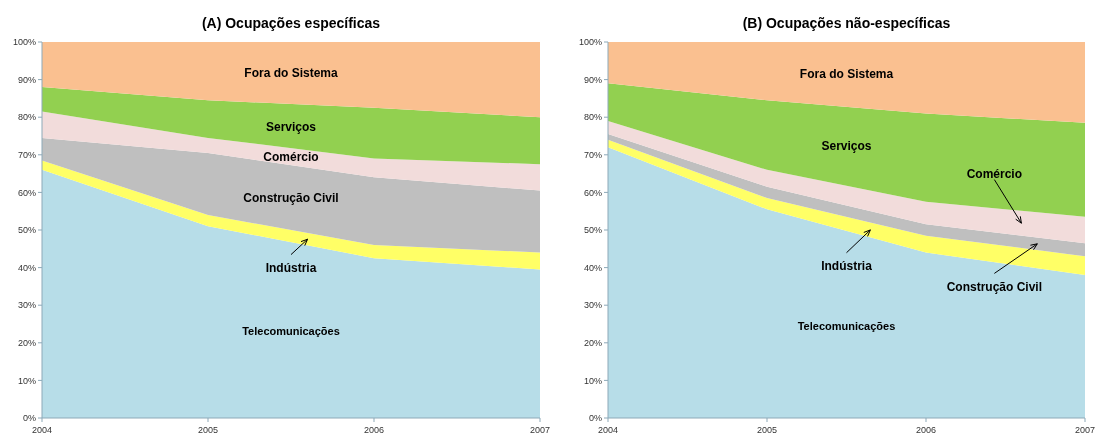 The image size is (1107, 437). What do you see at coordinates (291, 156) in the screenshot?
I see `series-label: Comércio` at bounding box center [291, 156].